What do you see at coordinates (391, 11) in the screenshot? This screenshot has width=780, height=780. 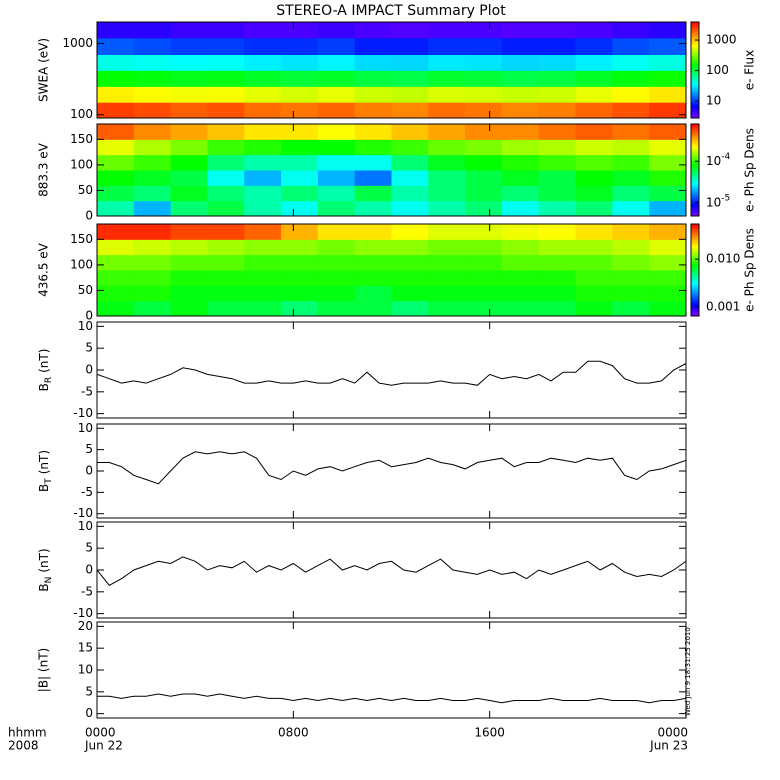 I see `chart-title: STEREO-A IMPACT Summary Plot` at bounding box center [391, 11].